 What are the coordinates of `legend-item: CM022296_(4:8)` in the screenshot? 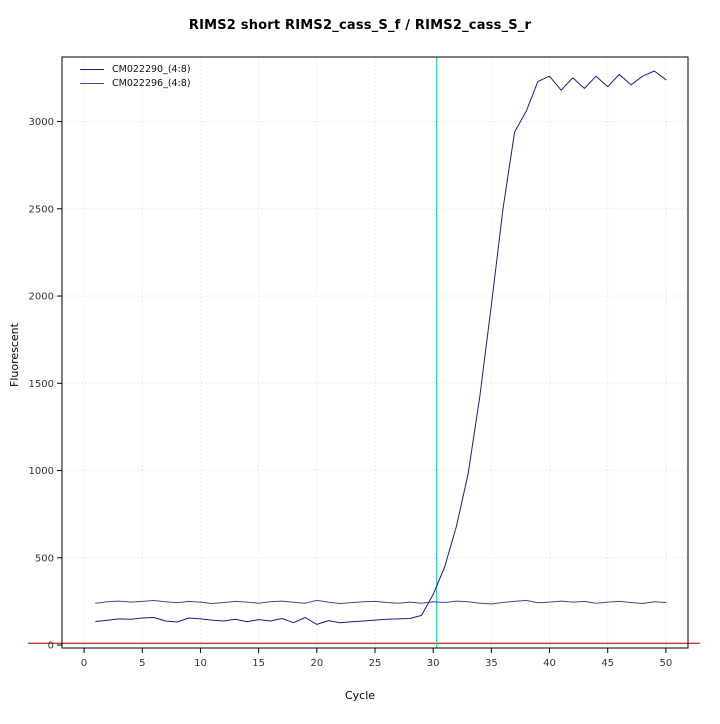 It's located at (135, 83).